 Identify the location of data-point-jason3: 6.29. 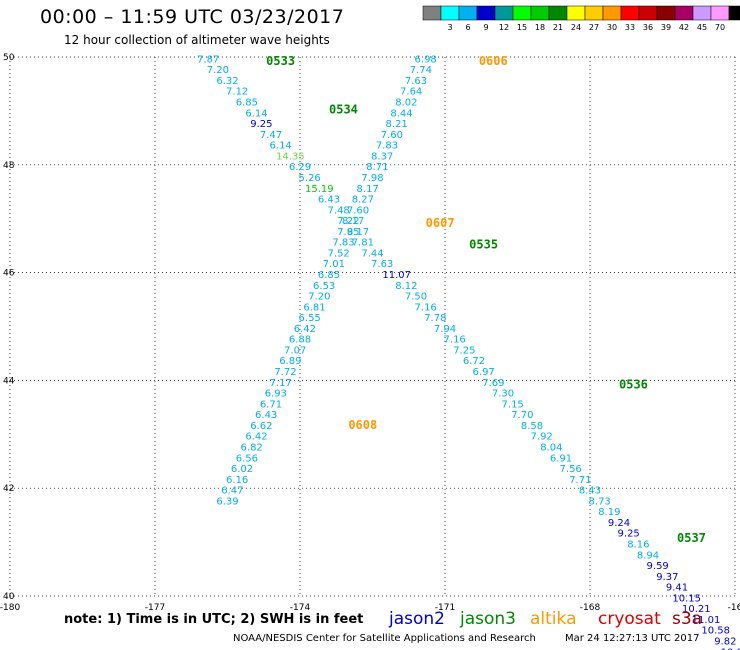
(300, 167).